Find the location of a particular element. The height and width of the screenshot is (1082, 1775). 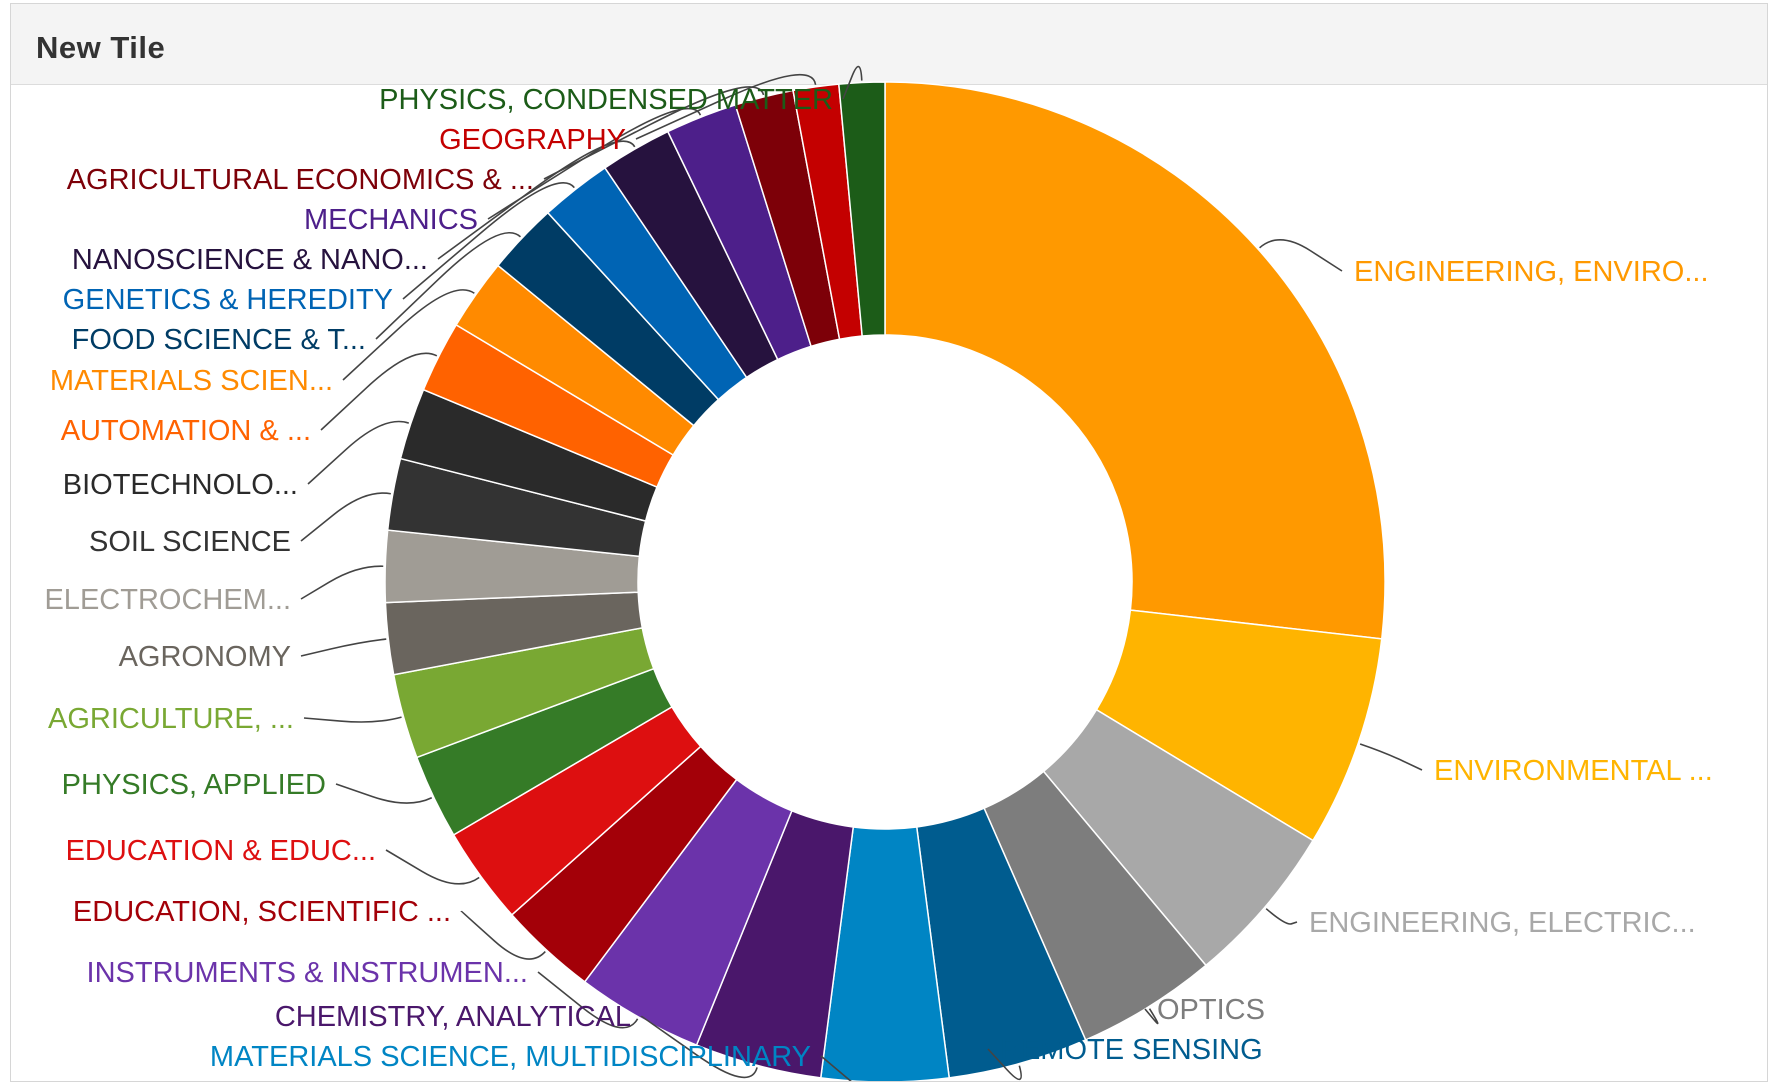

label-physics-condensed-matter: PHYSICS, CONDENSED MATTER is located at coordinates (606, 100).